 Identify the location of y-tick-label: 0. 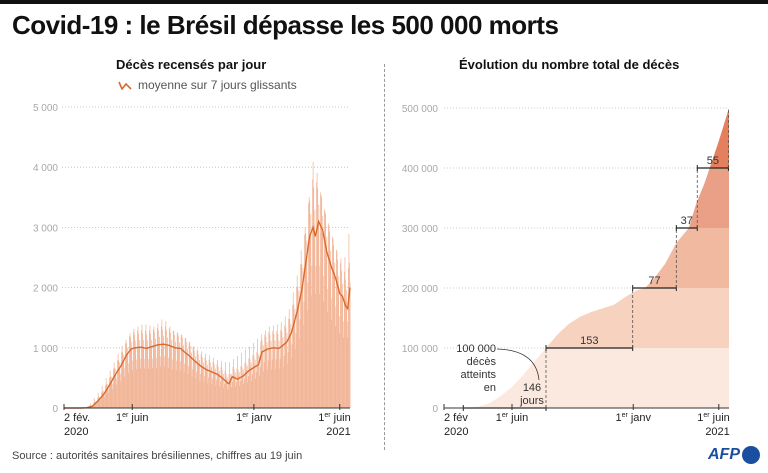
(55, 409).